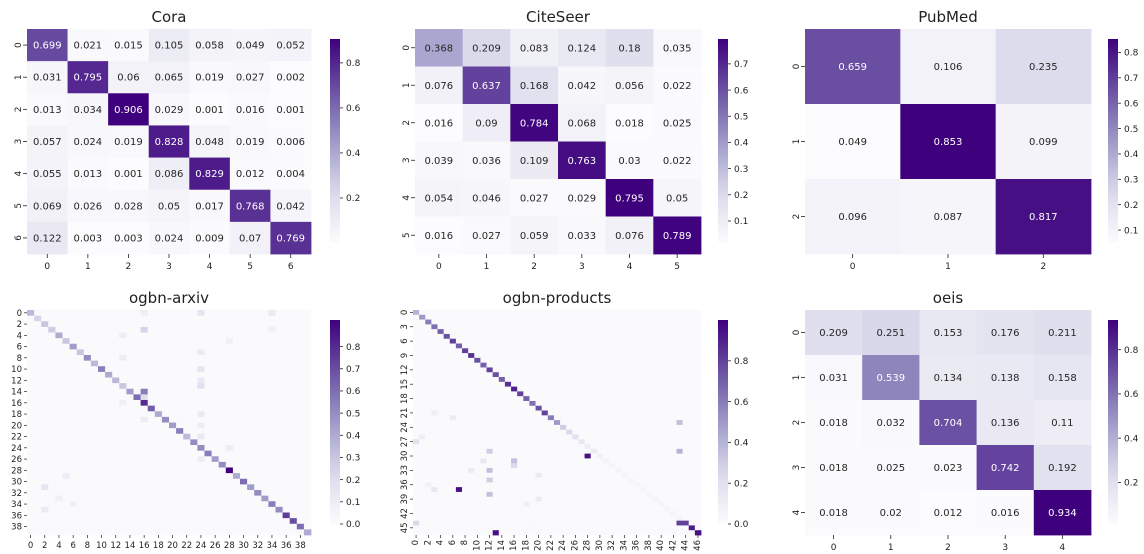 Image resolution: width=1144 pixels, height=554 pixels. Describe the element at coordinates (741, 91) in the screenshot. I see `colorbar-tick-label: 0.6` at that location.